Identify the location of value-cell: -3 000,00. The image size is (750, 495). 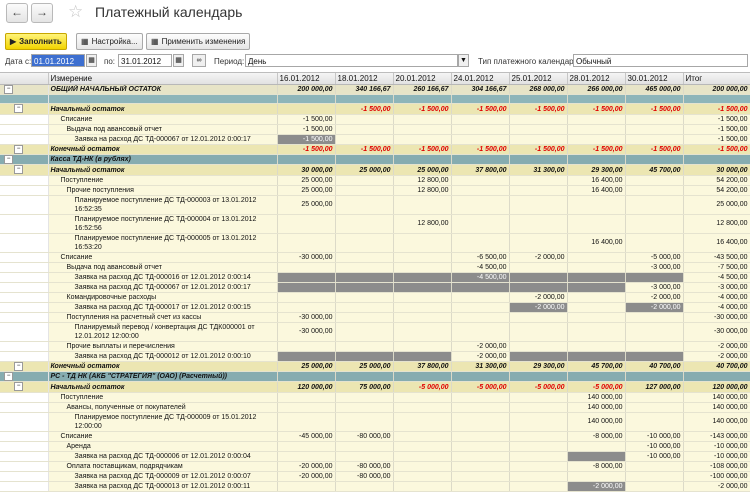
(716, 287).